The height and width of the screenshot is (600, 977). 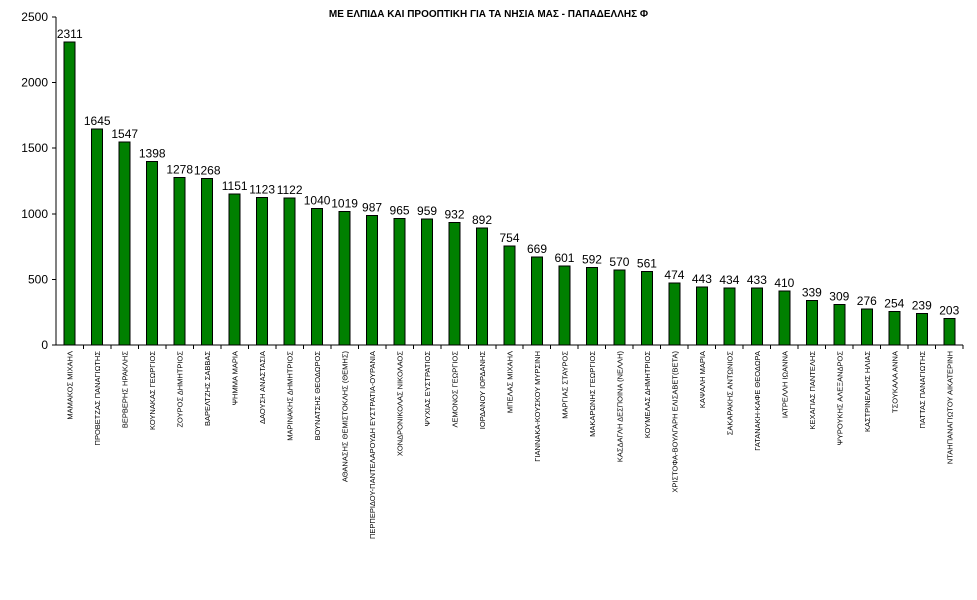 I want to click on x-tick-label: ΚΟΥΝΑΚΑΣ ΓΕΩΡΓΙΟΣ, so click(x=152, y=390).